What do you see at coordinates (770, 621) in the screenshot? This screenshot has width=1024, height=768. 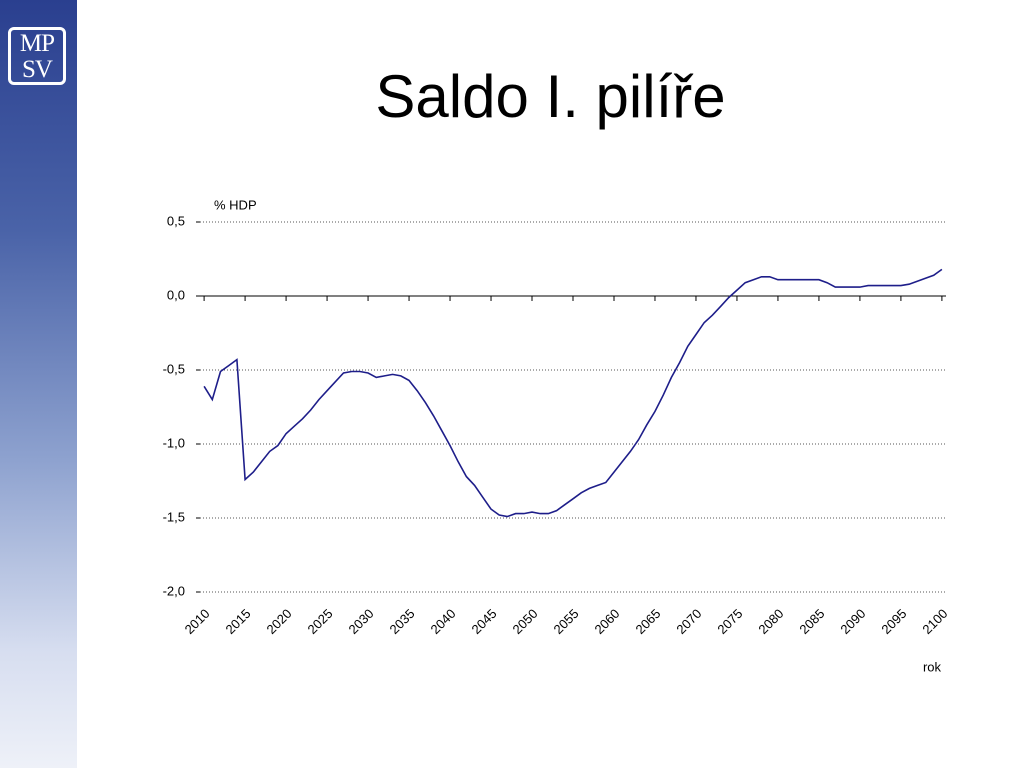 I see `x-tick-label: 2080` at bounding box center [770, 621].